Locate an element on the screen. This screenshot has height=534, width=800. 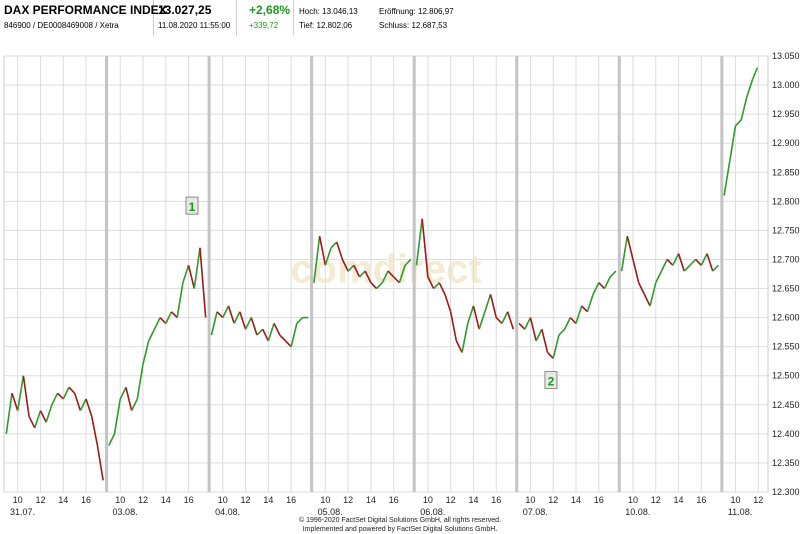
y-tick-label: 12.600 is located at coordinates (786, 318).